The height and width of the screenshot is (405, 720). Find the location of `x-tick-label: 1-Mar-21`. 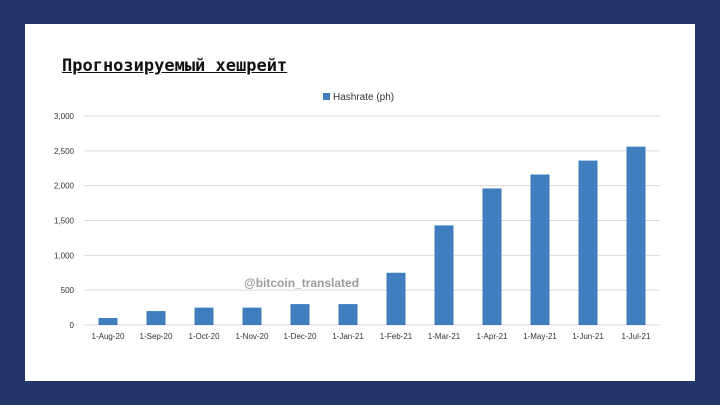

x-tick-label: 1-Mar-21 is located at coordinates (444, 336).